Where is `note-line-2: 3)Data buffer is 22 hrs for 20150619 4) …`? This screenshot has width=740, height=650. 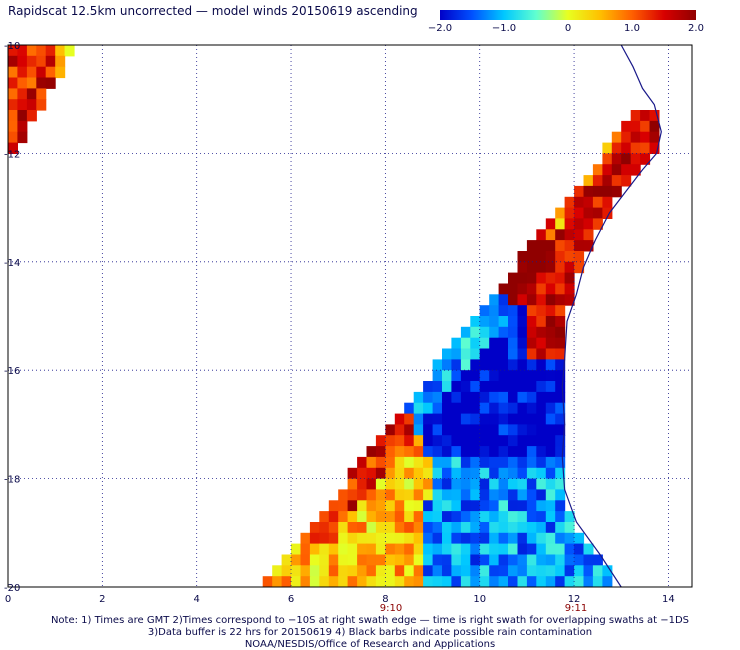 note-line-2: 3)Data buffer is 22 hrs for 20150619 4) … is located at coordinates (370, 632).